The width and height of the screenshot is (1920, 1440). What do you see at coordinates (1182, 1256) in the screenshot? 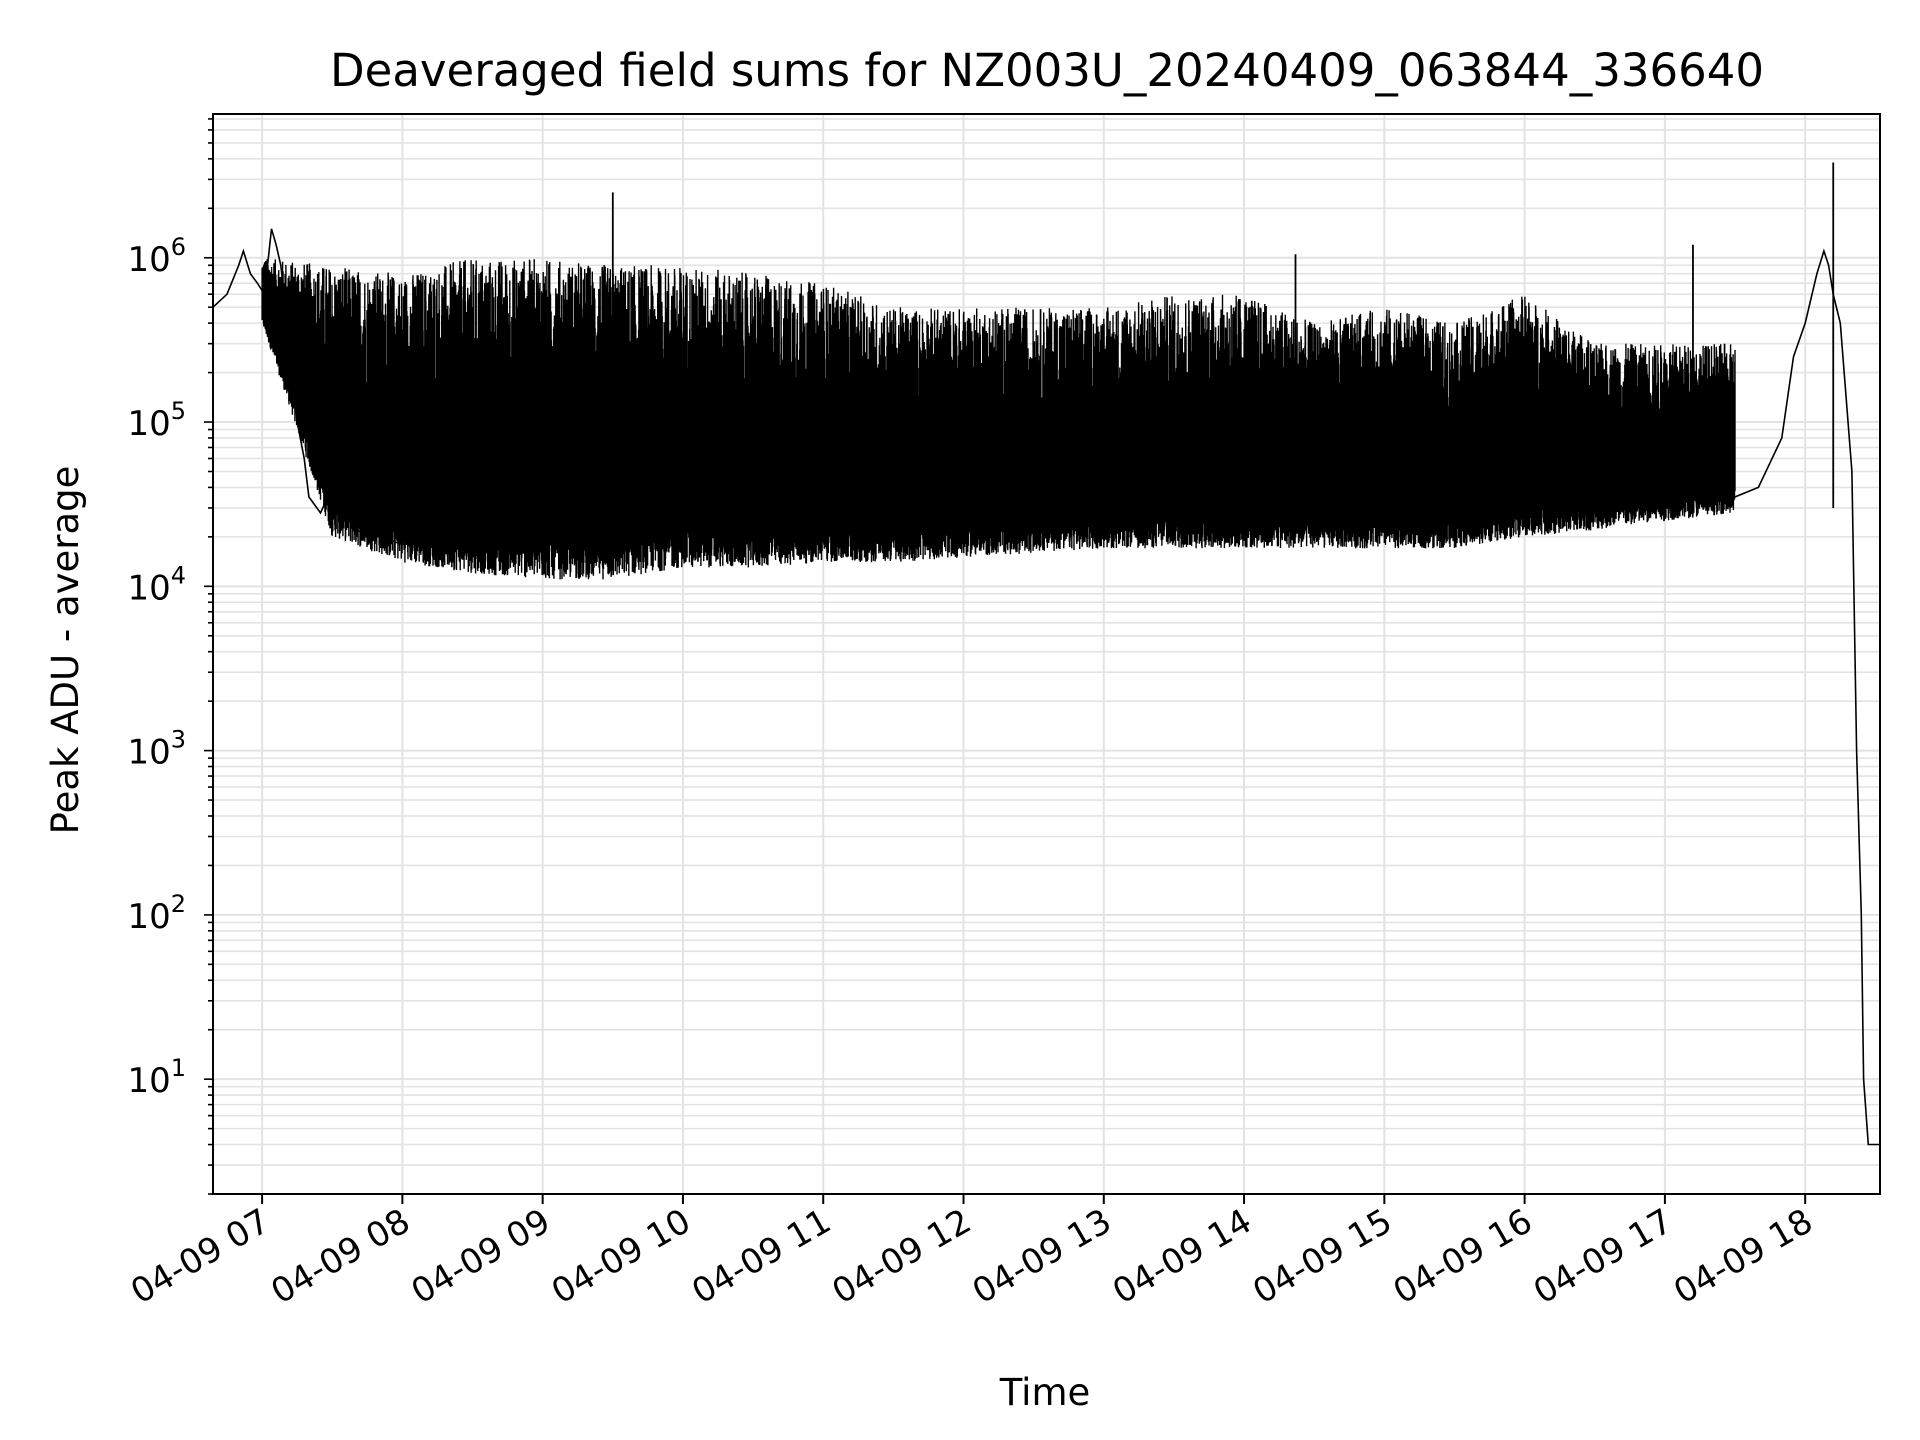
I see `x-tick-label: 04-09 14` at bounding box center [1182, 1256].